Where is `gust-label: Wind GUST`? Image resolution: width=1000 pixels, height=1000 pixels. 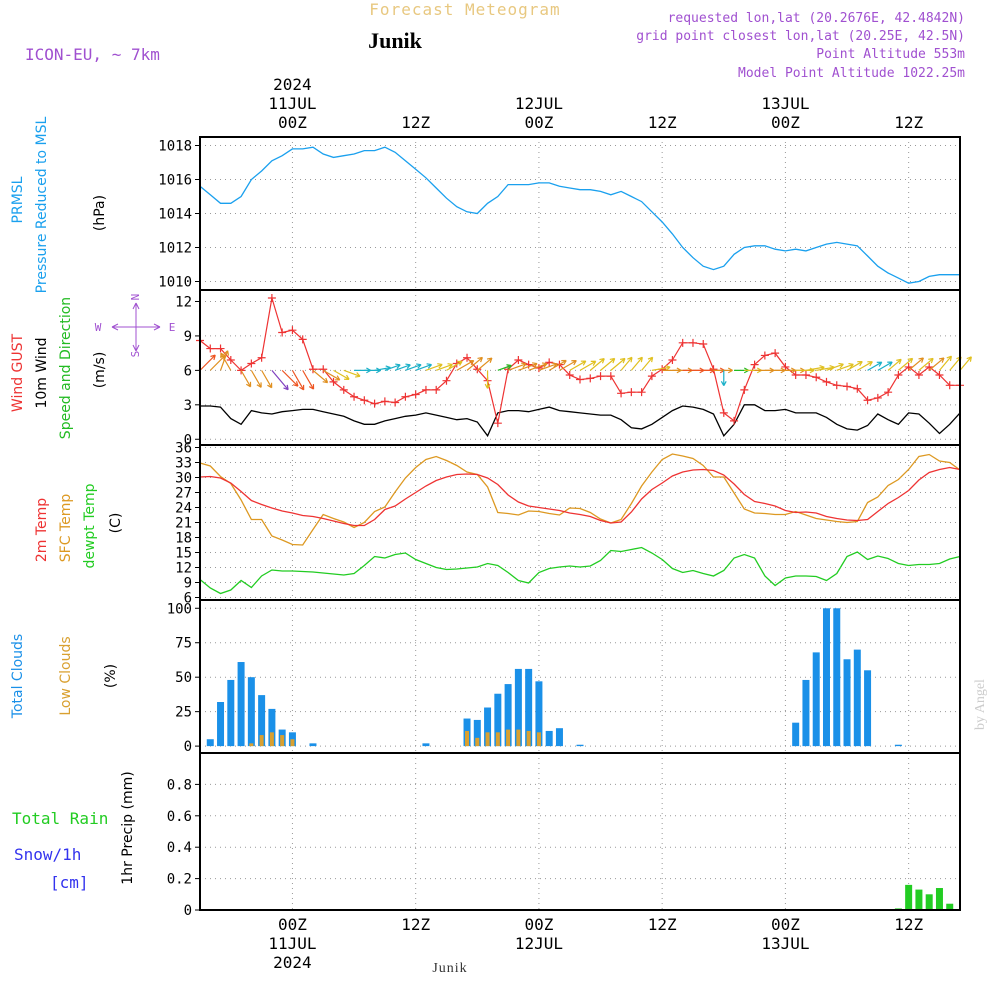 gust-label: Wind GUST is located at coordinates (18, 372).